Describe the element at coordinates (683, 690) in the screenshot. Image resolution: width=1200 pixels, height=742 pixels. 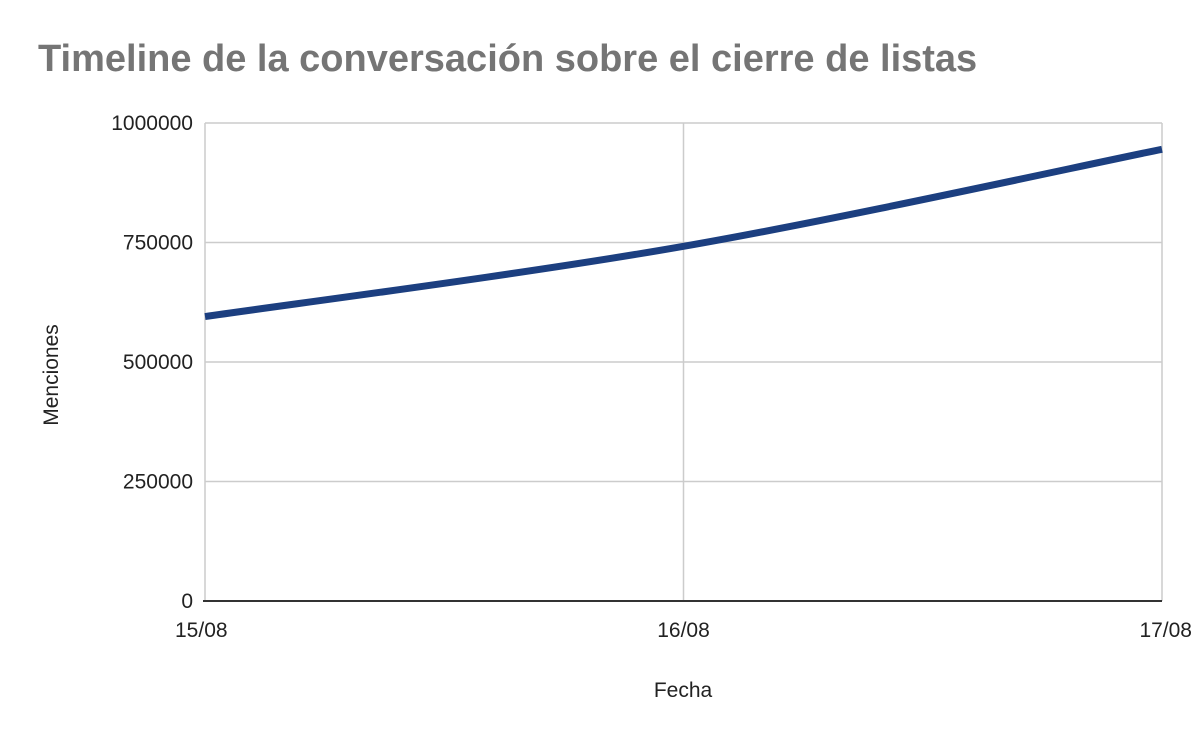
I see `x-axis-title: Fecha` at that location.